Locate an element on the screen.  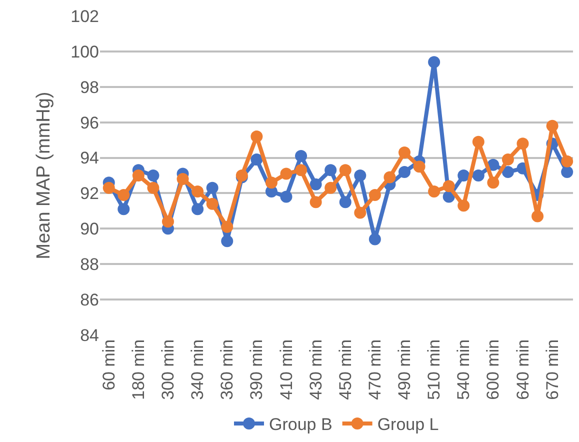
x-tick-label: 600 min is located at coordinates (493, 369).